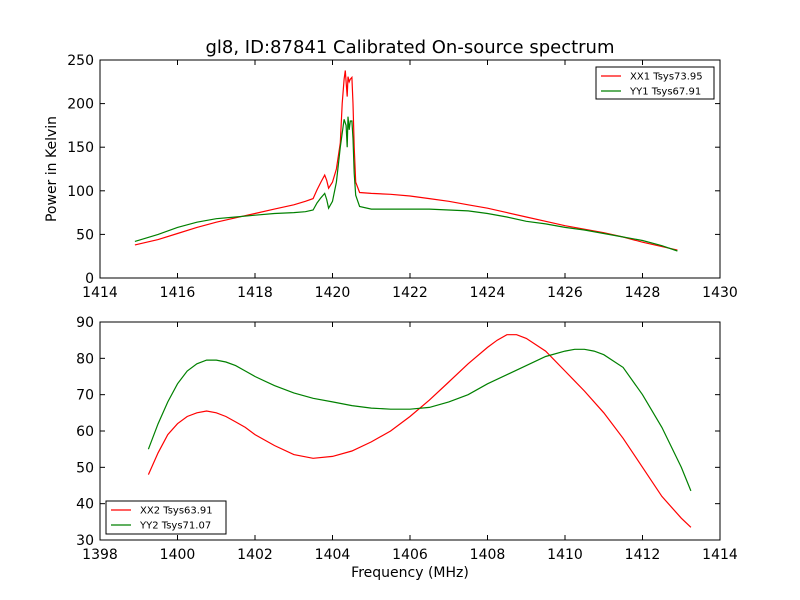 This screenshot has width=800, height=600. I want to click on y-tick-label: 90, so click(85, 323).